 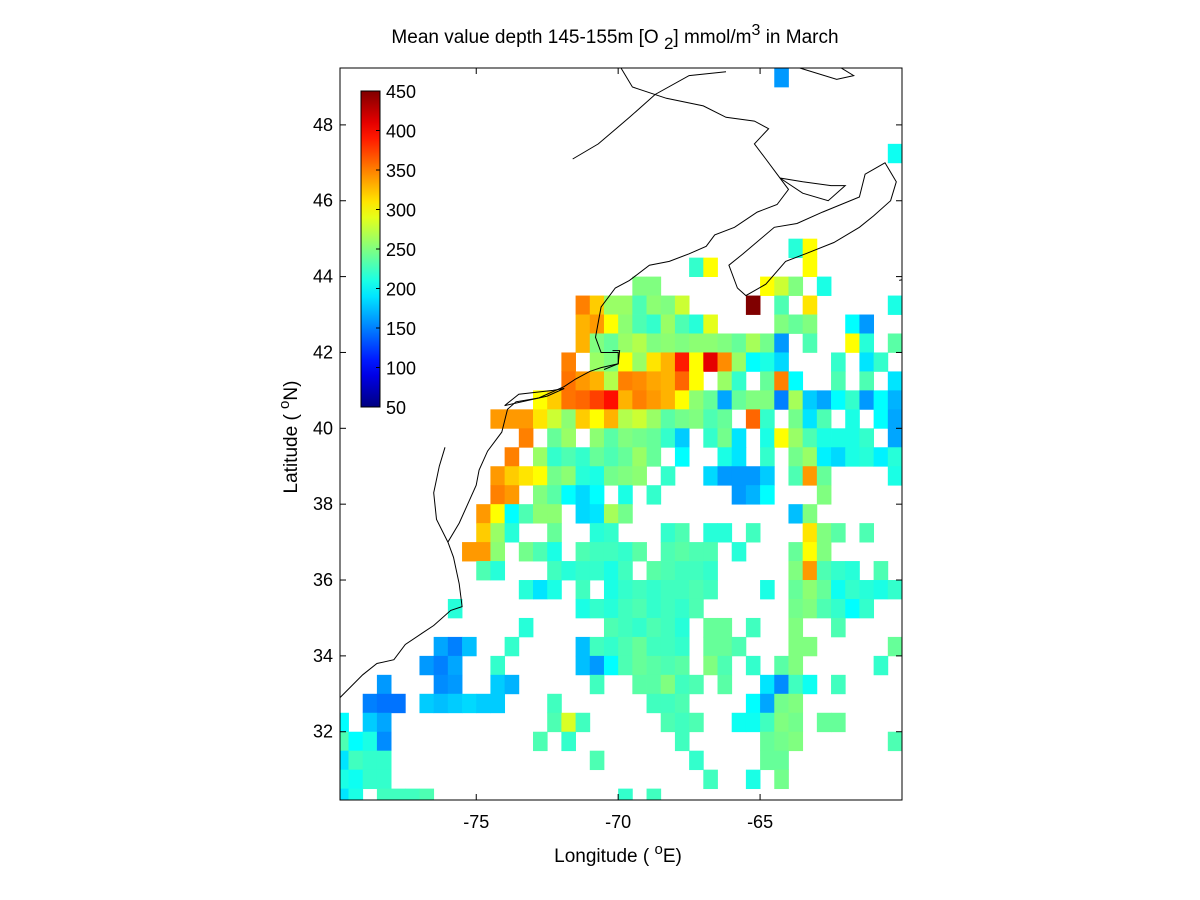 I want to click on coastline-nova-scotia, so click(x=812, y=229).